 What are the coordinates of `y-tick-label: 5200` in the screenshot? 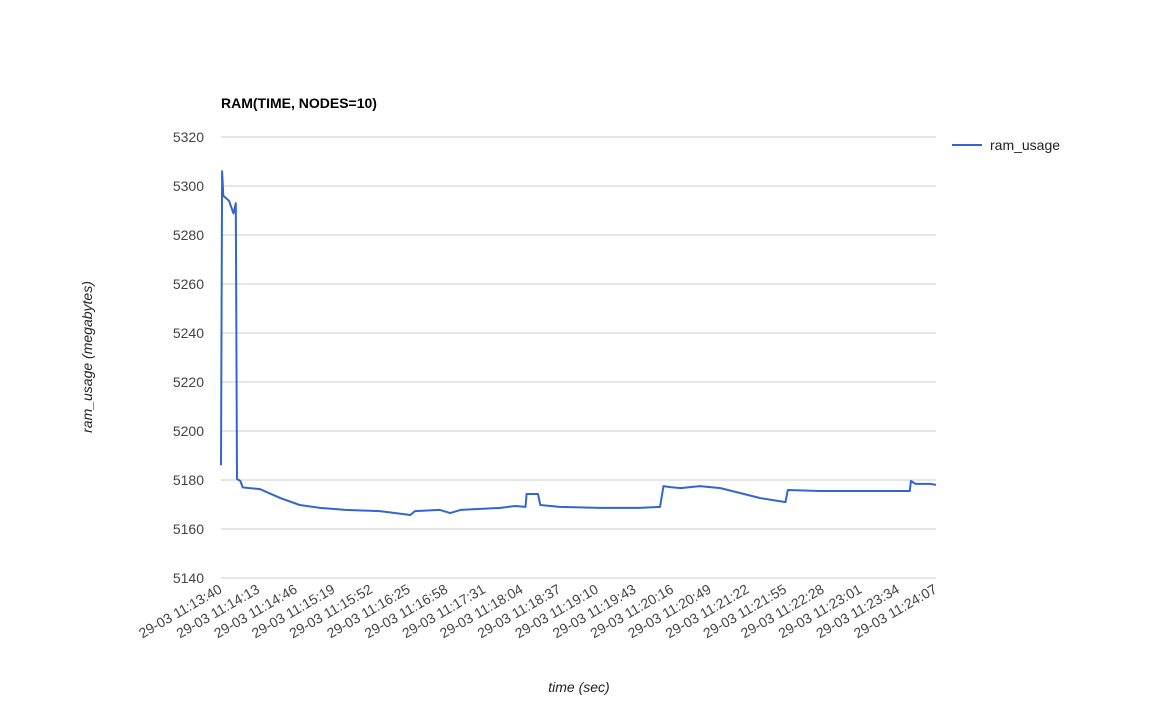 It's located at (188, 431).